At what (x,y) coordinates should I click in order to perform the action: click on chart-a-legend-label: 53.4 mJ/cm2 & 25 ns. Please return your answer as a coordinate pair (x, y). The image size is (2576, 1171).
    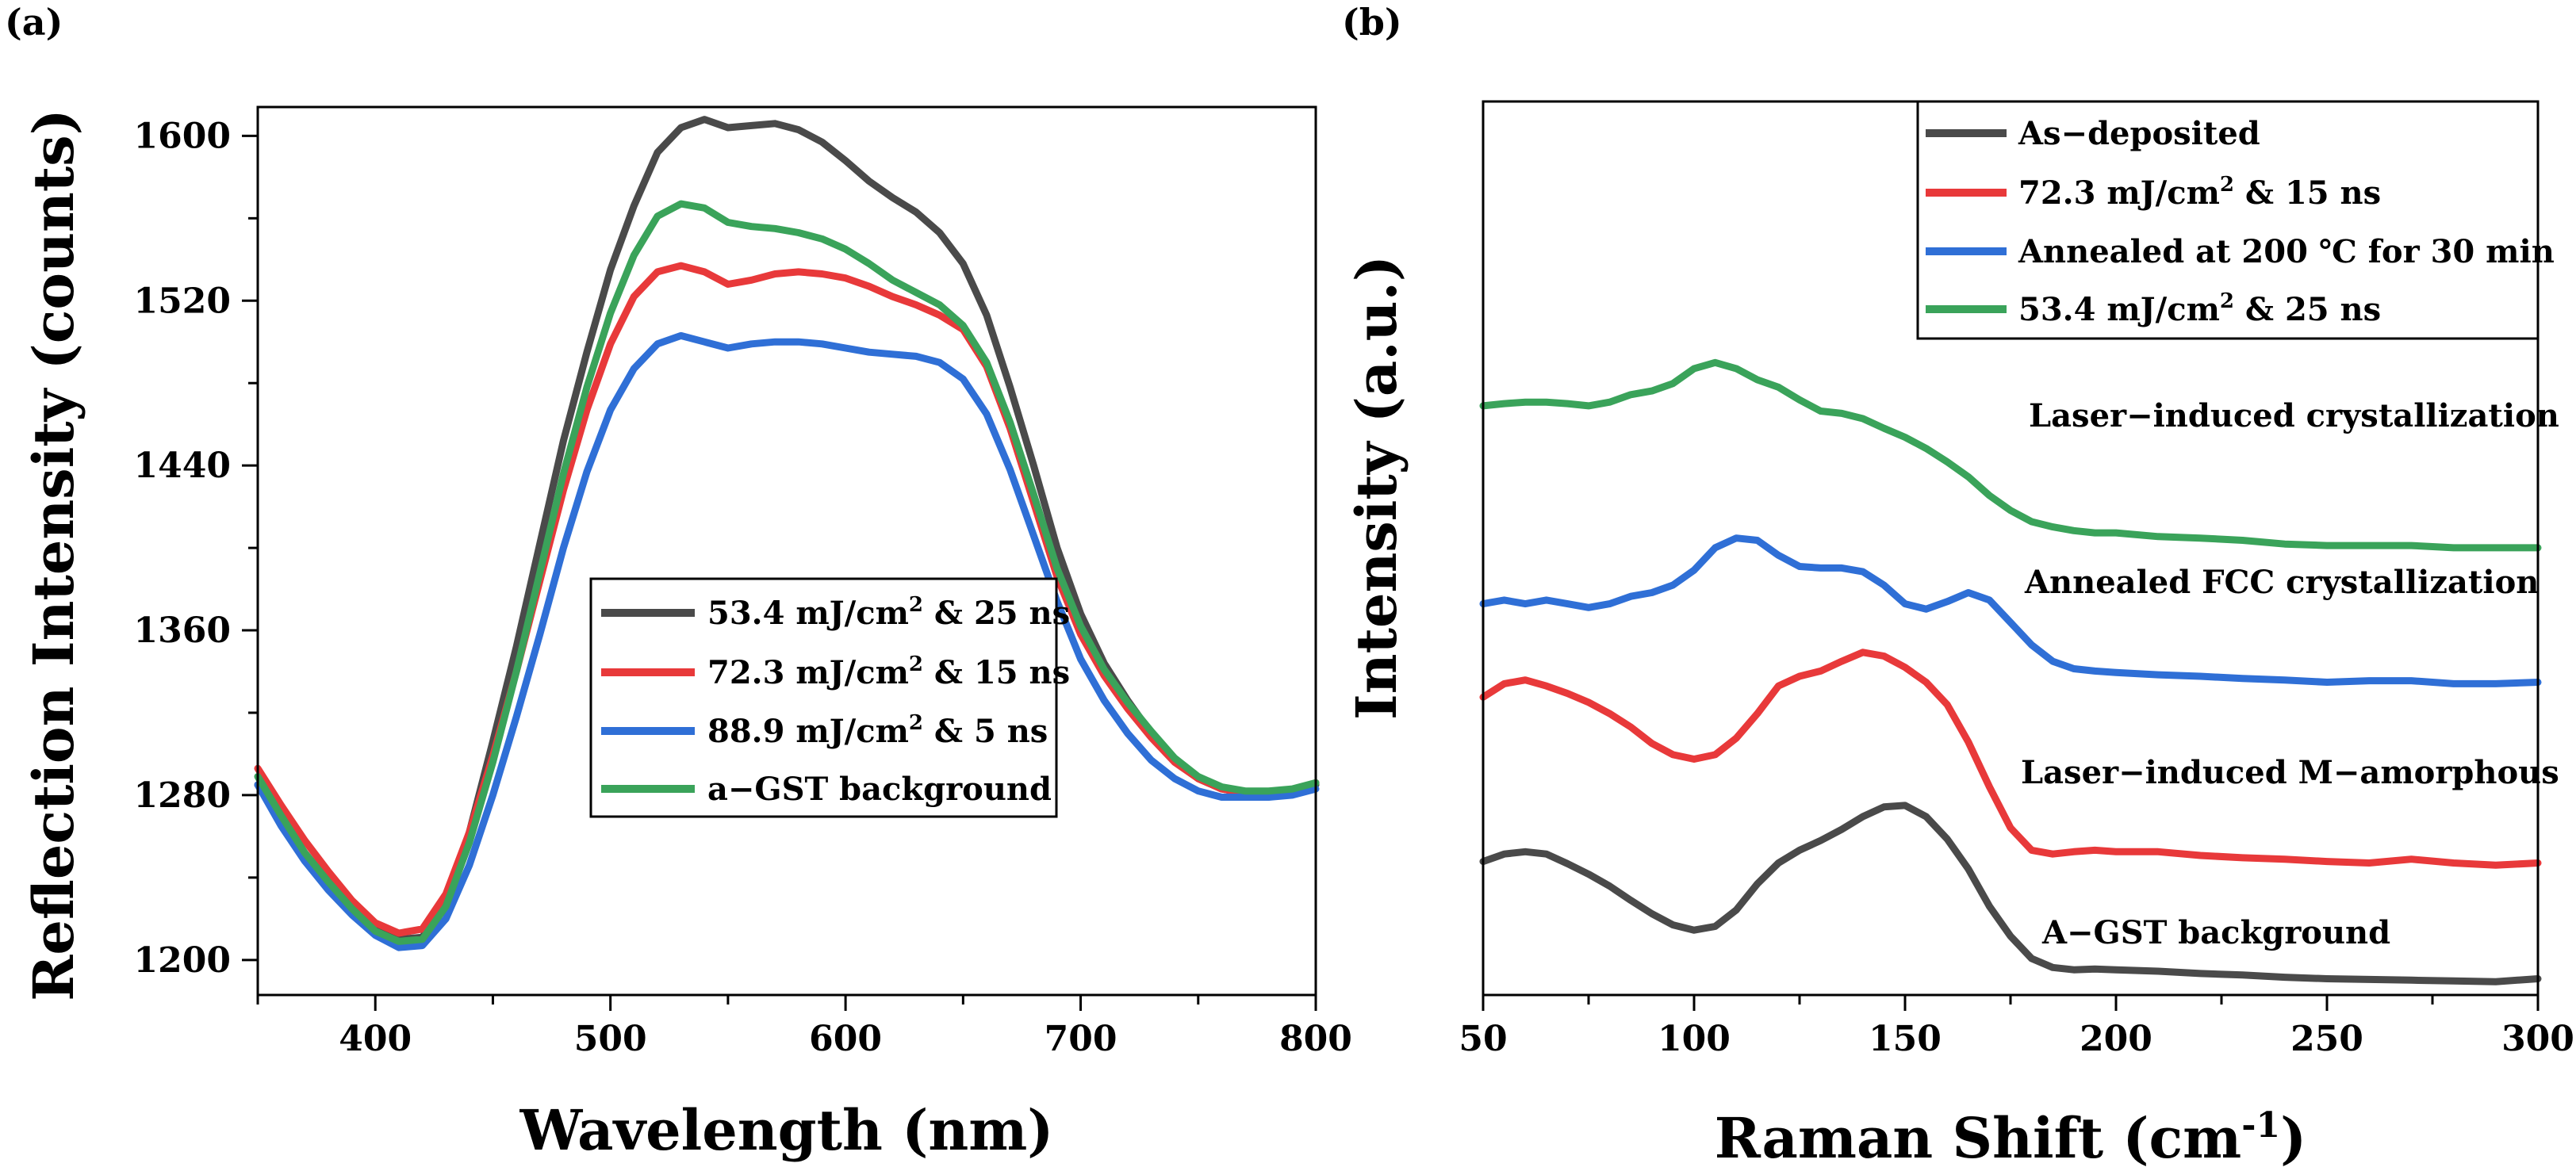
    Looking at the image, I should click on (889, 612).